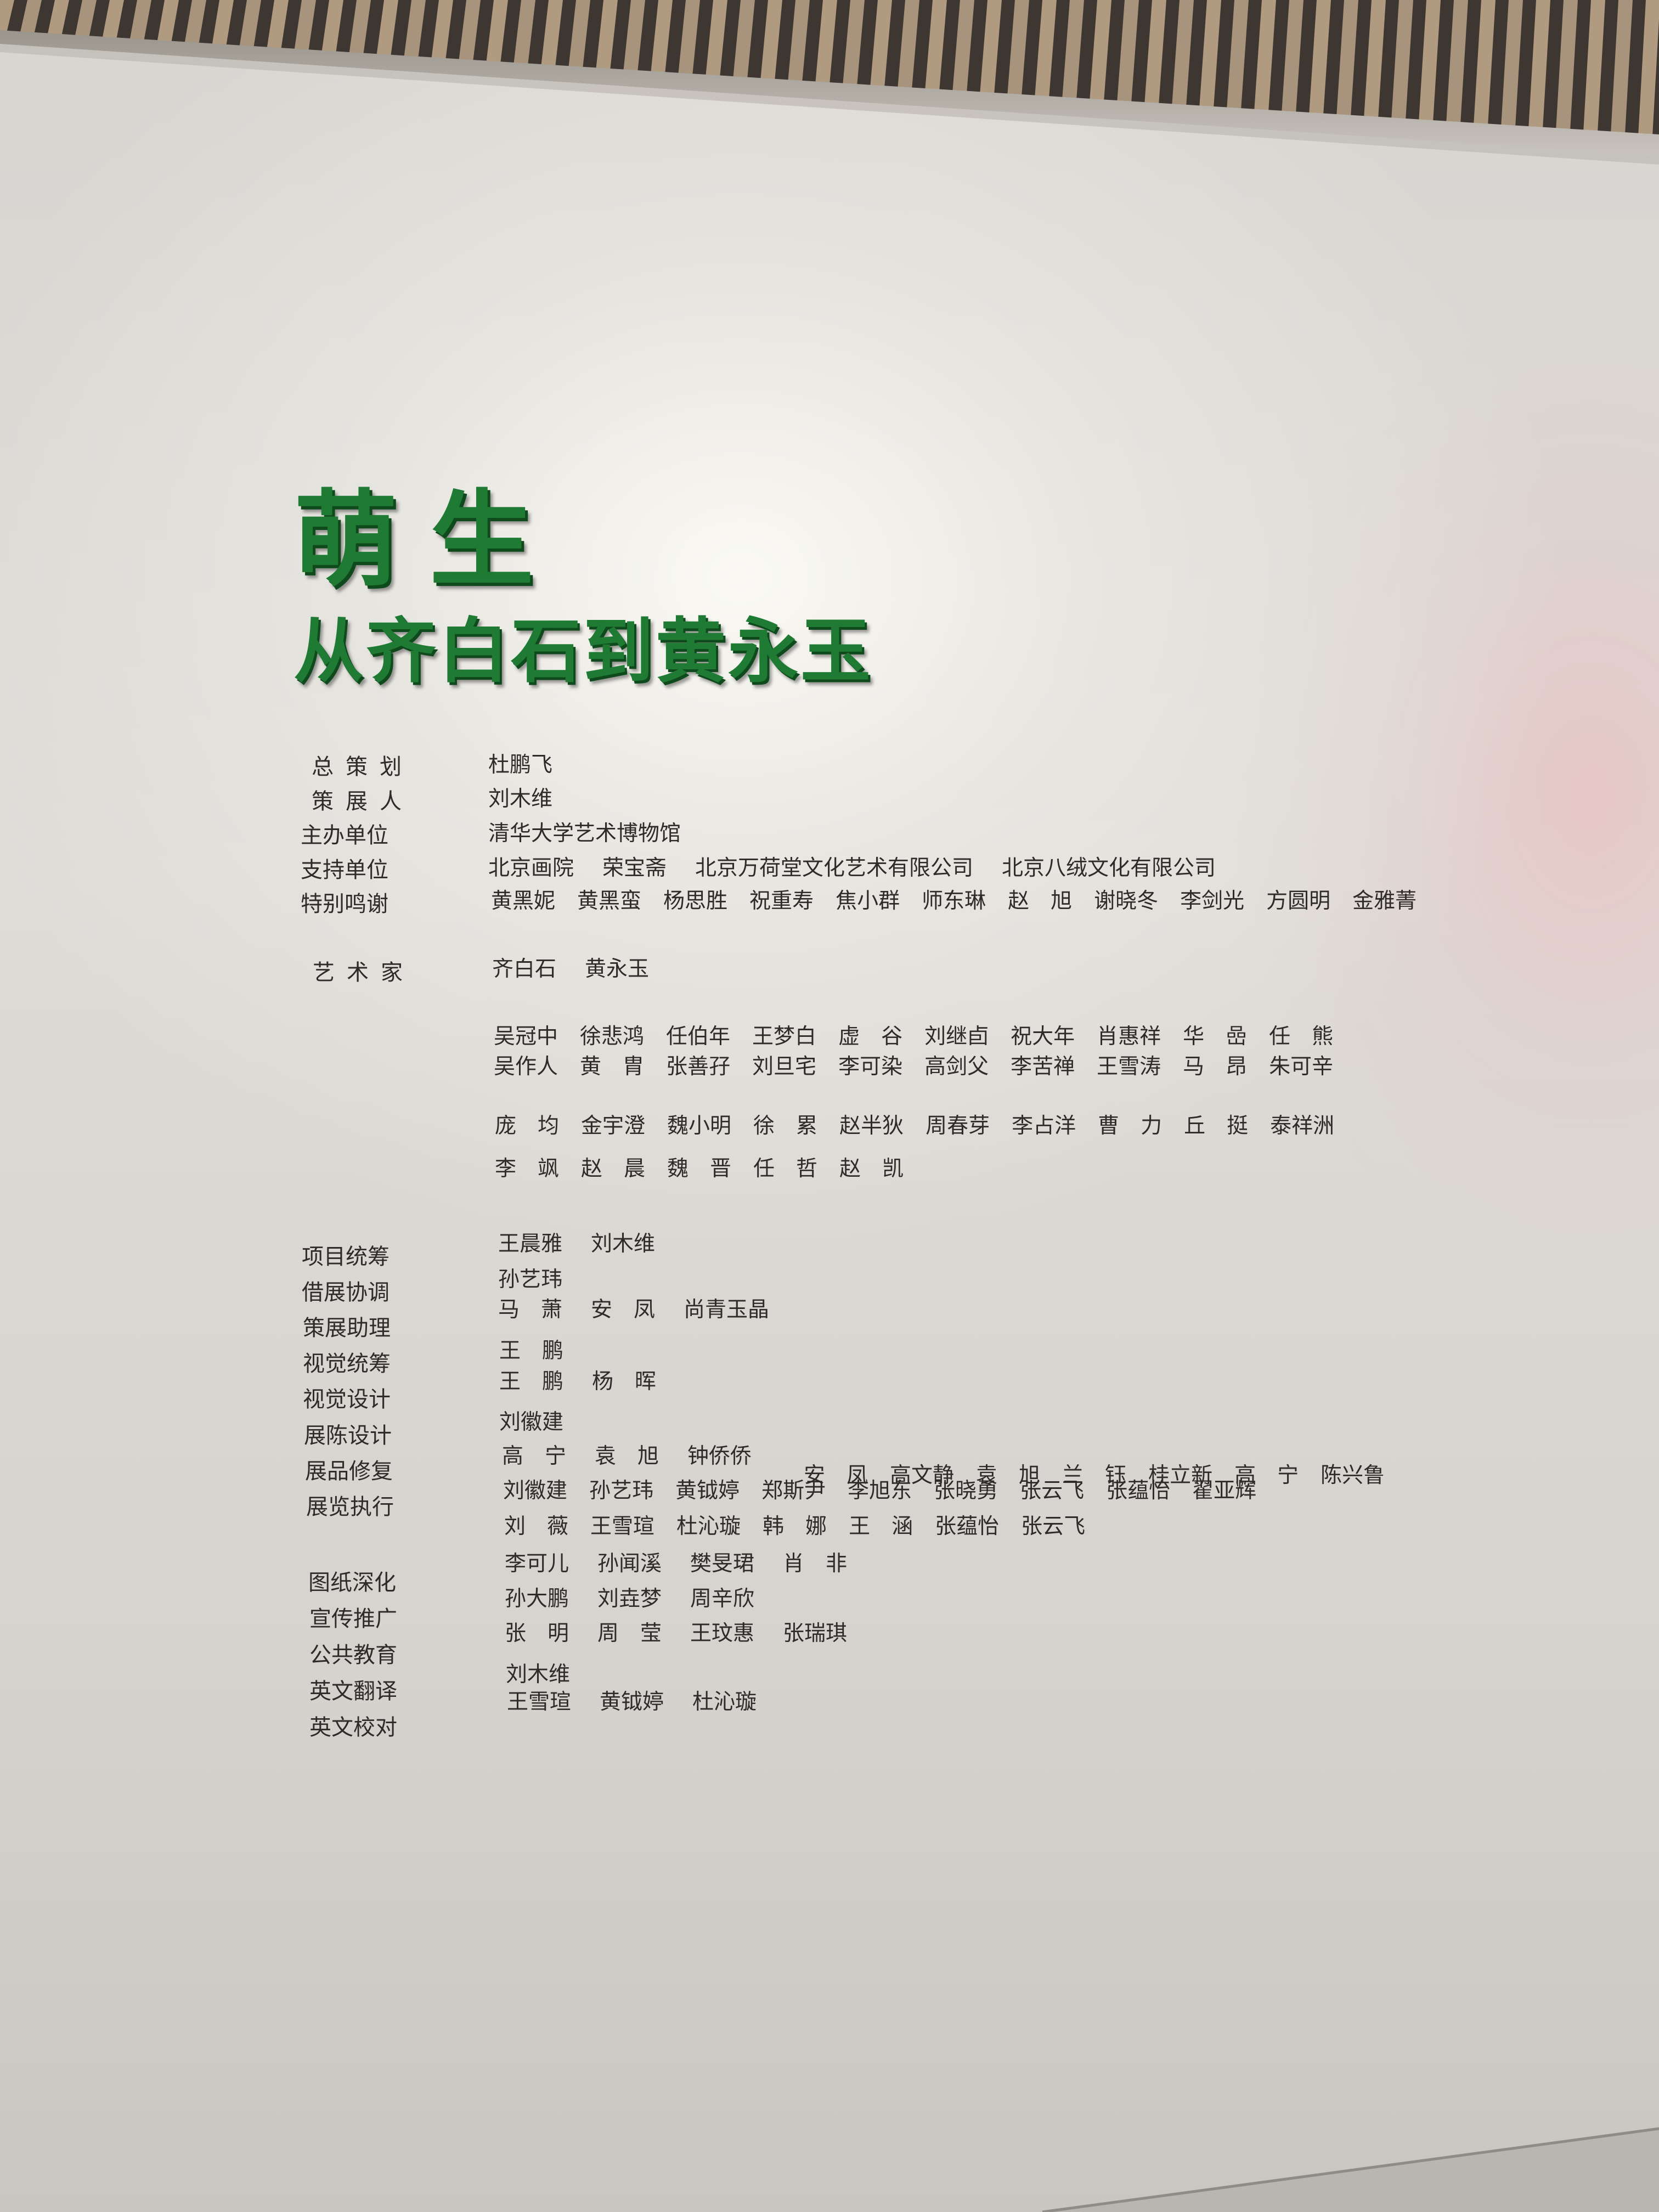 The image size is (1659, 2212). Describe the element at coordinates (1266, 1476) in the screenshot. I see `credit-name: 高 宁` at that location.